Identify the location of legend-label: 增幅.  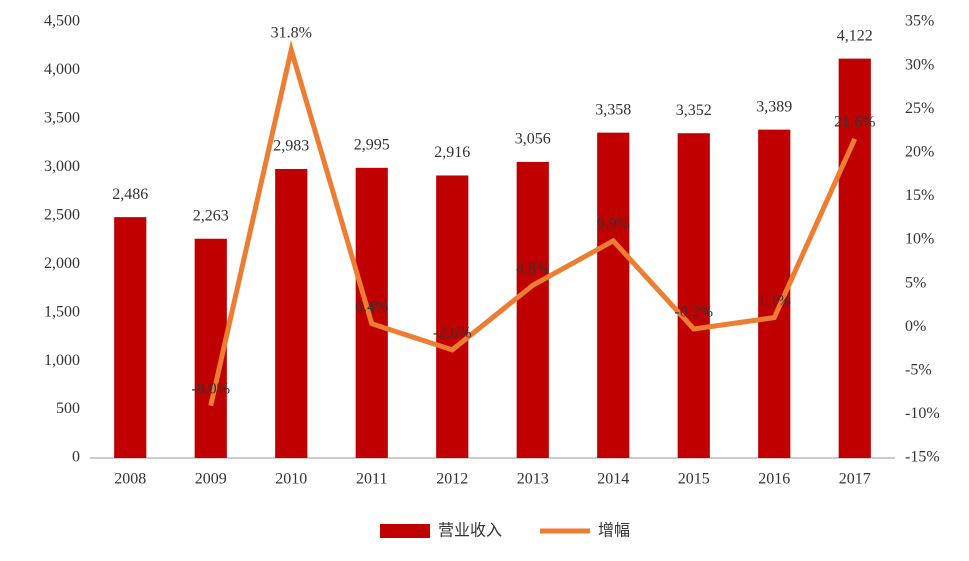
(614, 530).